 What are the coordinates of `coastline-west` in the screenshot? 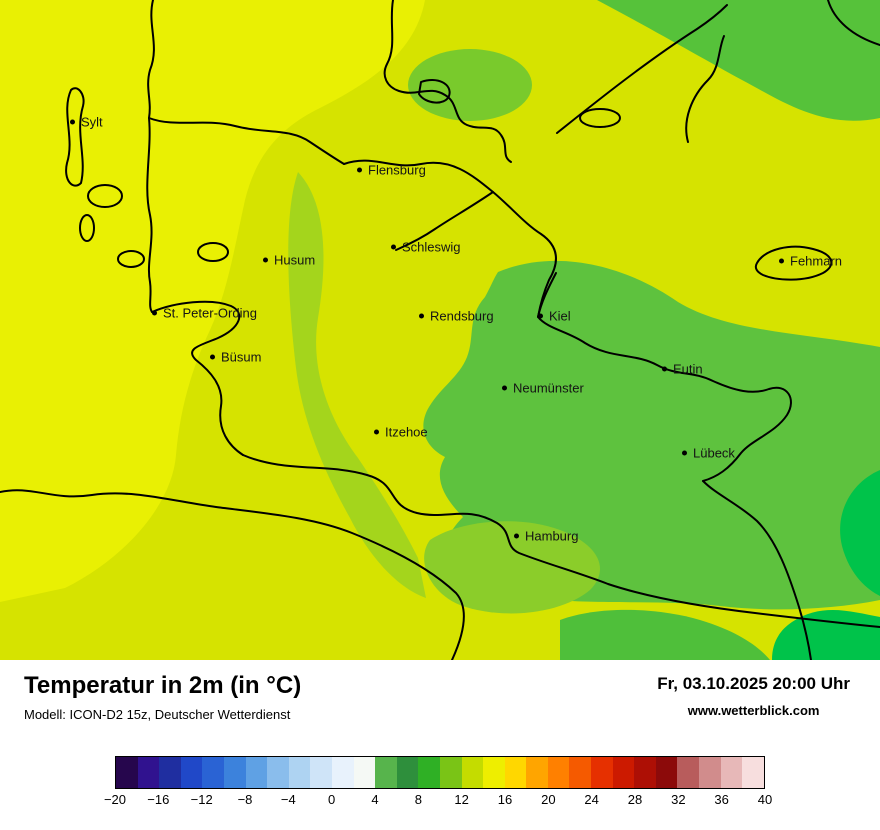 It's located at (149, 215).